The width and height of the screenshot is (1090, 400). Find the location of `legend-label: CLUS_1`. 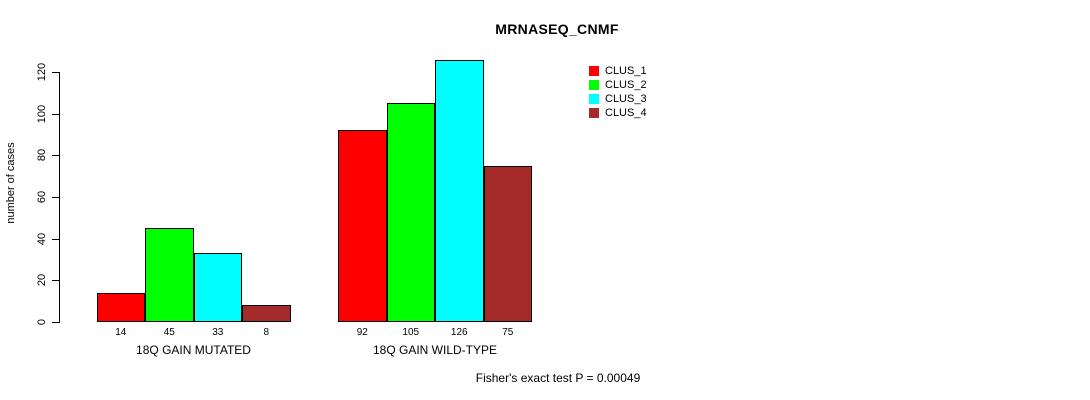

legend-label: CLUS_1 is located at coordinates (626, 71).